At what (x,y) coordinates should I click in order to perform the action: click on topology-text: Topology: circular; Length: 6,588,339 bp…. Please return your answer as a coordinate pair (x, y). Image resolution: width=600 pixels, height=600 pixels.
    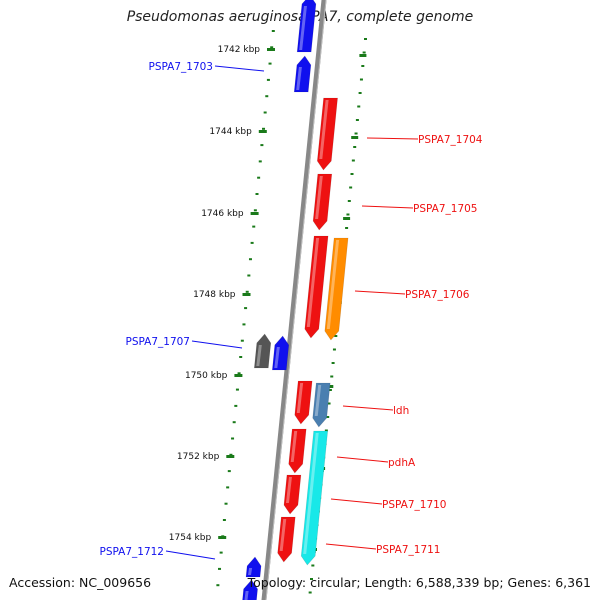
    Looking at the image, I should click on (419, 582).